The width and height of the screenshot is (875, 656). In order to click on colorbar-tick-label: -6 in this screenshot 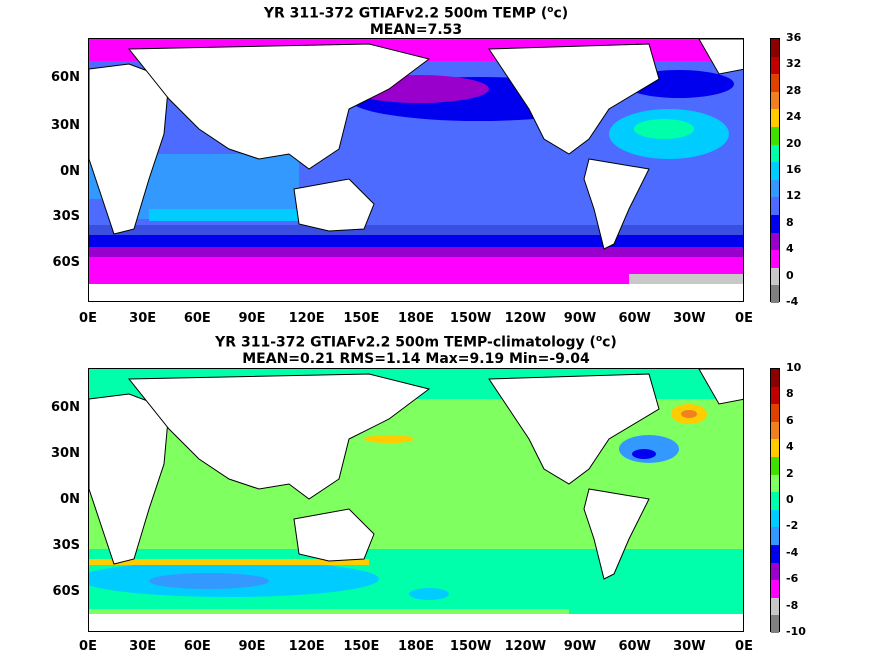, I will do `click(792, 579)`.